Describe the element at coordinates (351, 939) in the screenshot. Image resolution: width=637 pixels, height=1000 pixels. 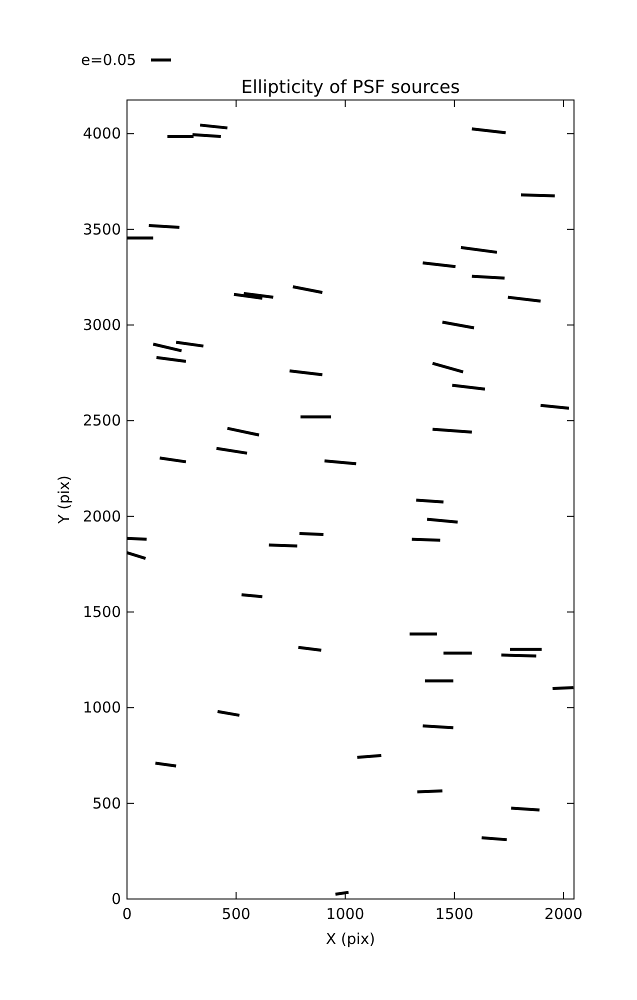
I see `x-axis-title: X (pix)` at that location.